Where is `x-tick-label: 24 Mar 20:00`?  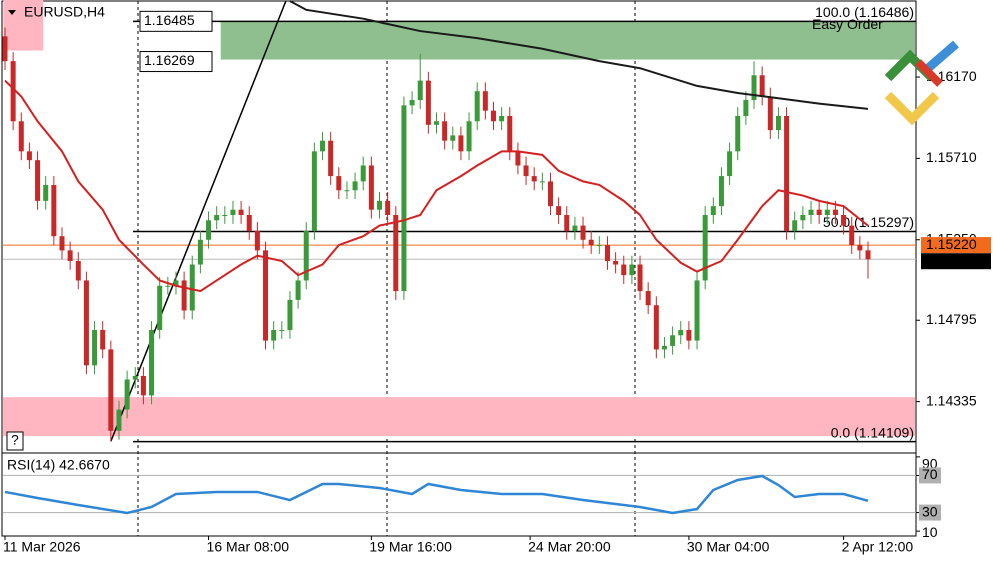
x-tick-label: 24 Mar 20:00 is located at coordinates (569, 547).